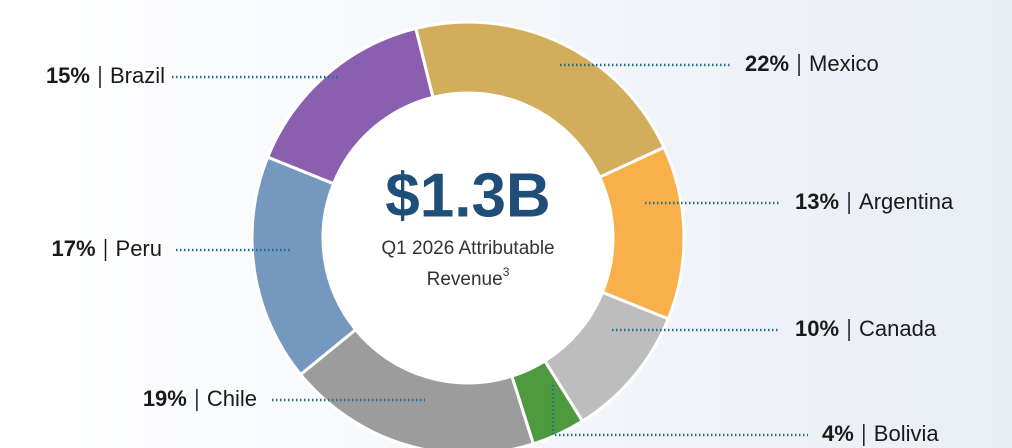  I want to click on center-value: $1.3B, so click(467, 195).